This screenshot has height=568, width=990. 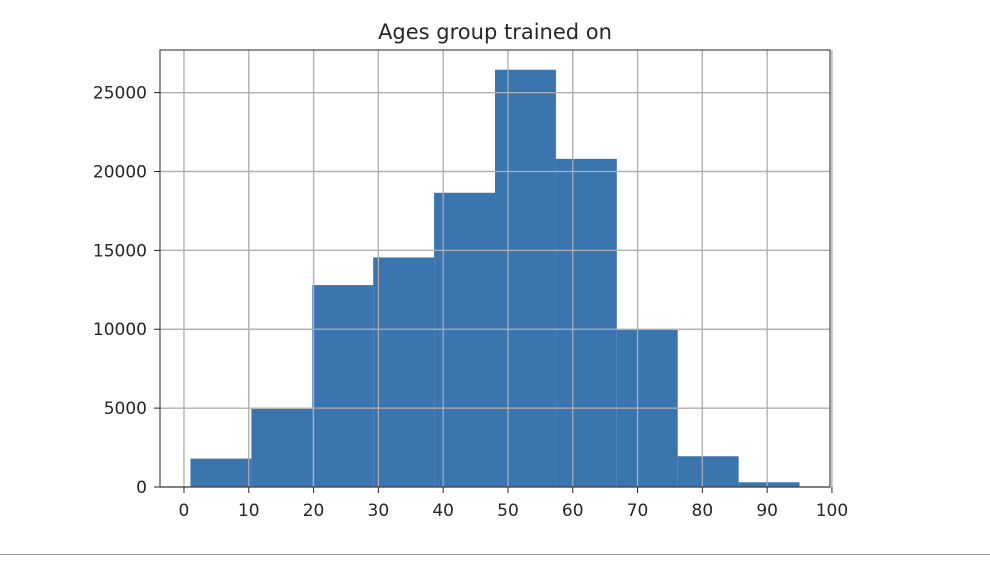 I want to click on x-tick-label: 50, so click(x=508, y=511).